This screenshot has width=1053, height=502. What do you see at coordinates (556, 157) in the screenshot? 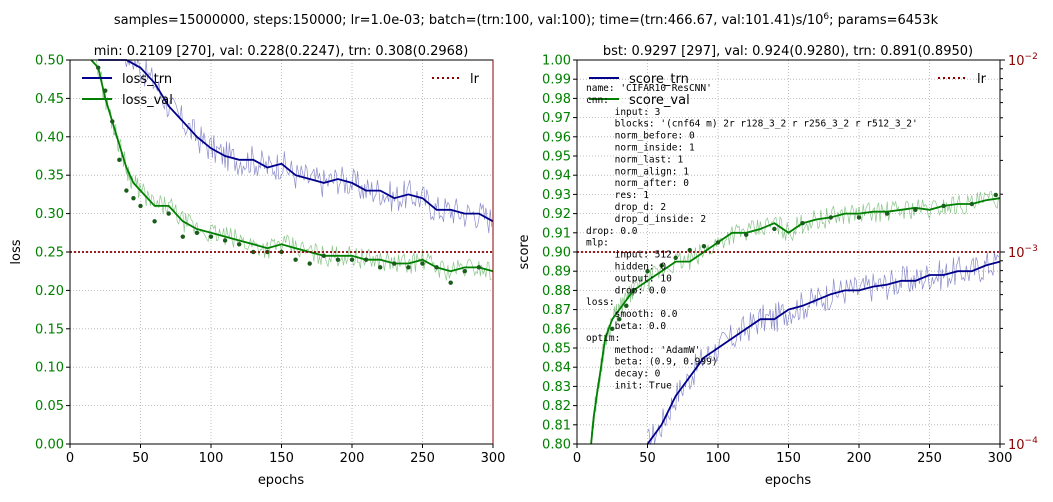
I see `y-tick-label: 0.95` at bounding box center [556, 157].